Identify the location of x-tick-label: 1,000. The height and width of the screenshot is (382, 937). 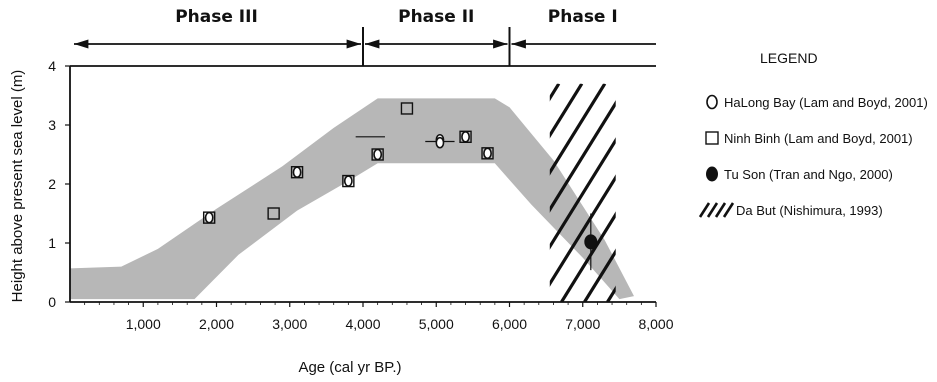
(143, 324).